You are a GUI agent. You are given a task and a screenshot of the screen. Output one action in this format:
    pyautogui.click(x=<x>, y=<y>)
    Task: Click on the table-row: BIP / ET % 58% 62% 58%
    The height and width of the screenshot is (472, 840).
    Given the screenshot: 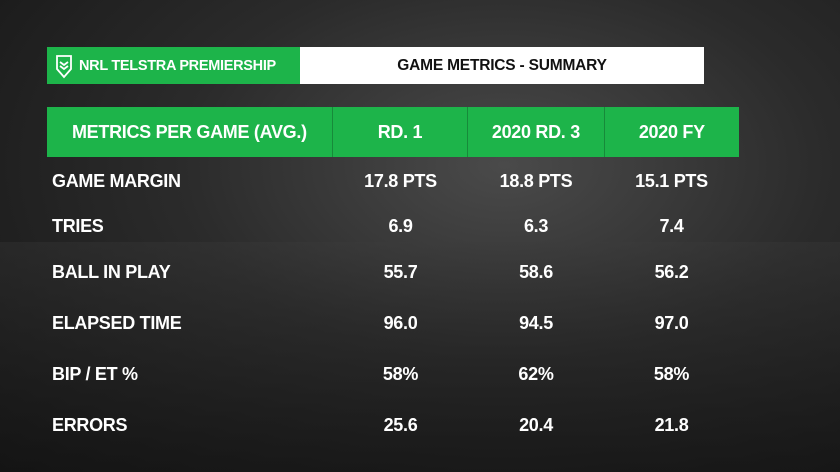 What is the action you would take?
    pyautogui.click(x=393, y=374)
    